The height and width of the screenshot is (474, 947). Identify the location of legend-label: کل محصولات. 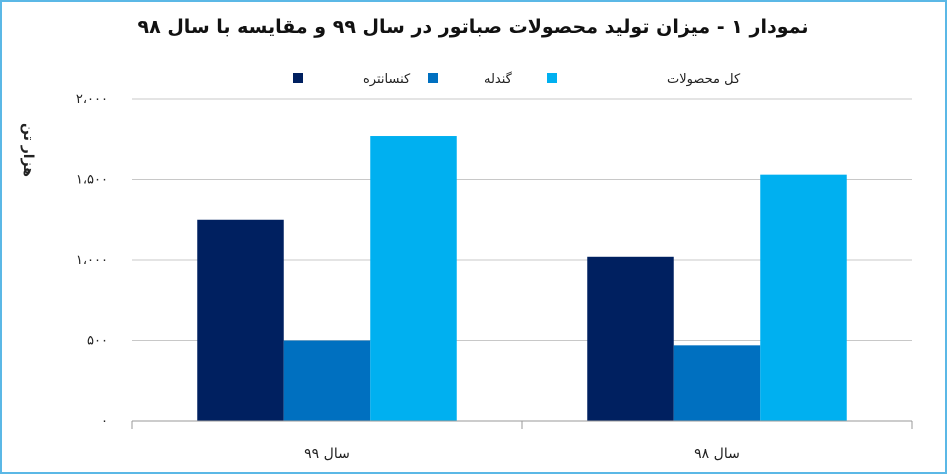
(704, 79).